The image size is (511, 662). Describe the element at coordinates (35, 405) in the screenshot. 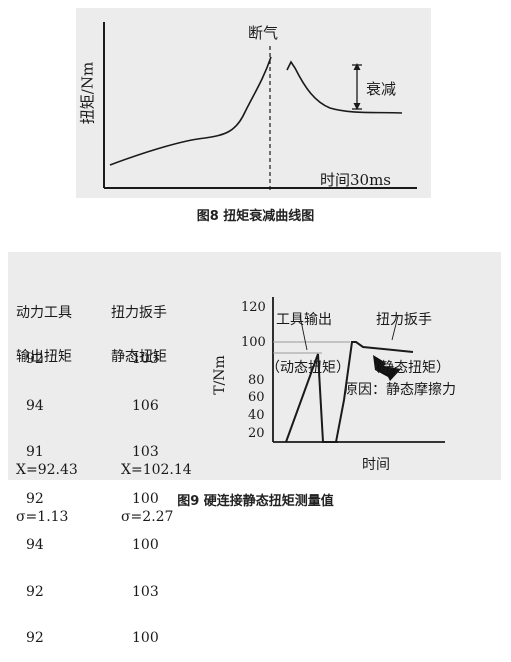

I see `fig9-col1-value: 94` at that location.